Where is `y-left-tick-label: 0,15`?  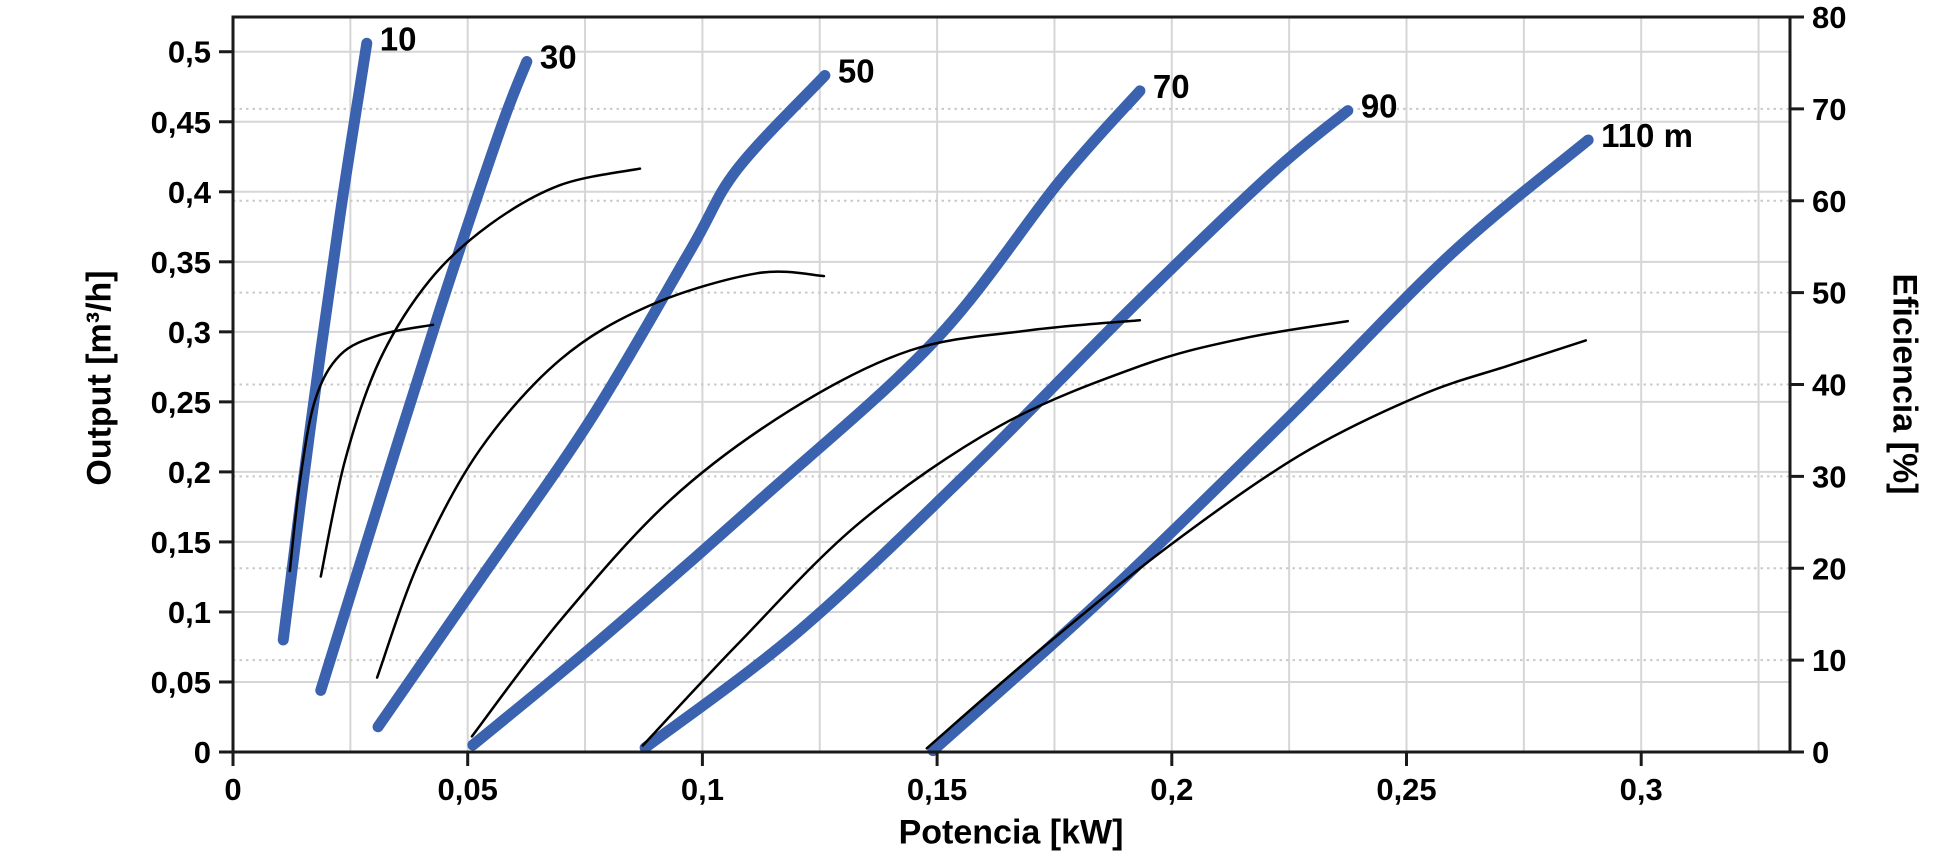
y-left-tick-label: 0,15 is located at coordinates (181, 542).